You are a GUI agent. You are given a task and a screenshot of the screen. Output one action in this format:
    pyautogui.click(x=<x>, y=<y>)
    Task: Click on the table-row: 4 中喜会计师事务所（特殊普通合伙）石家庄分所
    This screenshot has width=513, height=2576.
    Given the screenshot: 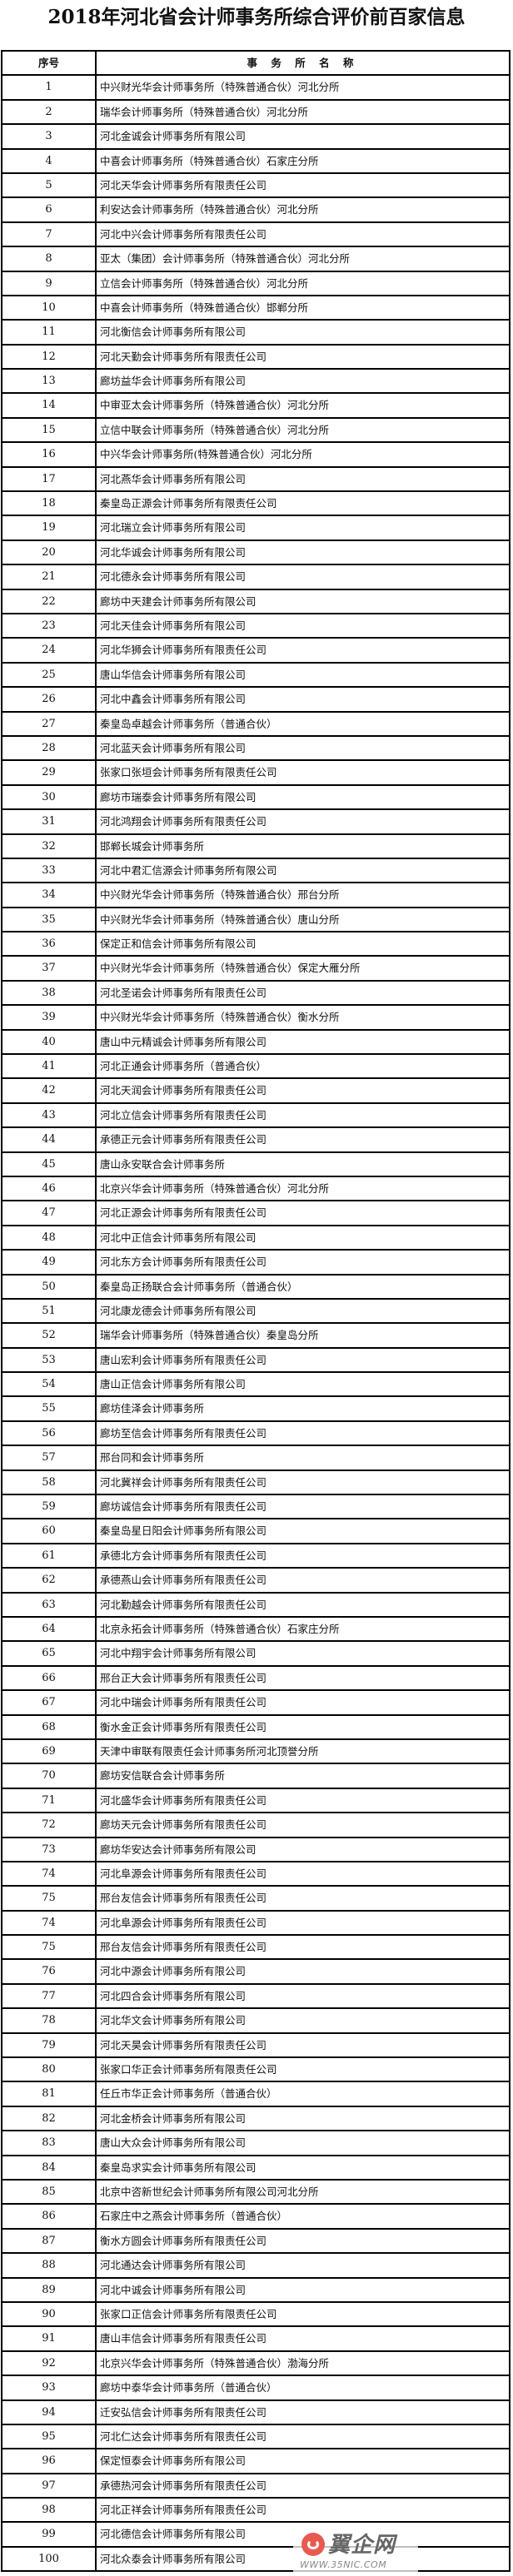 What is the action you would take?
    pyautogui.click(x=255, y=161)
    